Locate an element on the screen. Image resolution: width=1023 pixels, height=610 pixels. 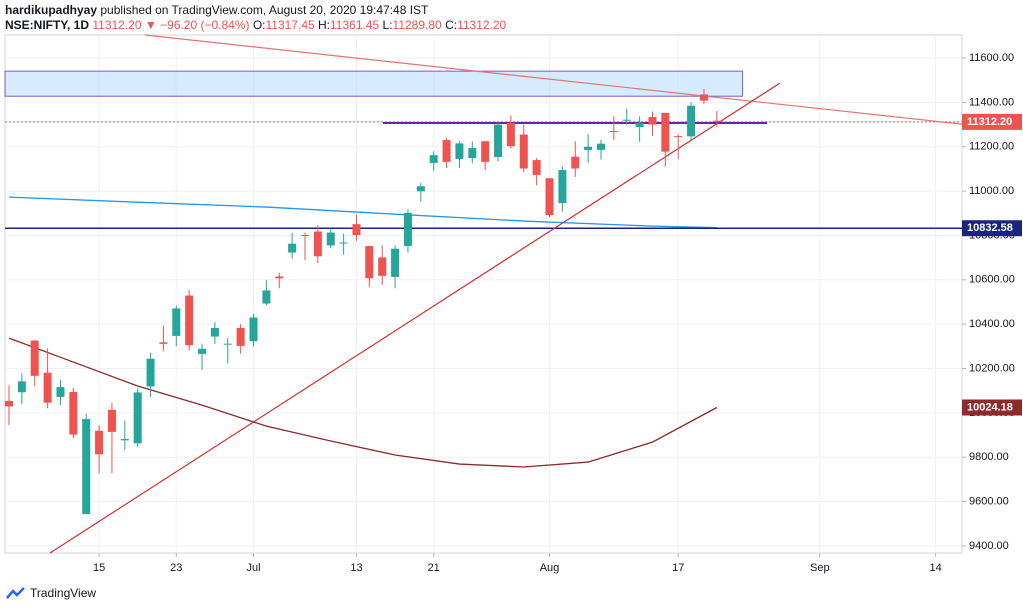
y-tick-label: 11200.00 is located at coordinates (991, 147).